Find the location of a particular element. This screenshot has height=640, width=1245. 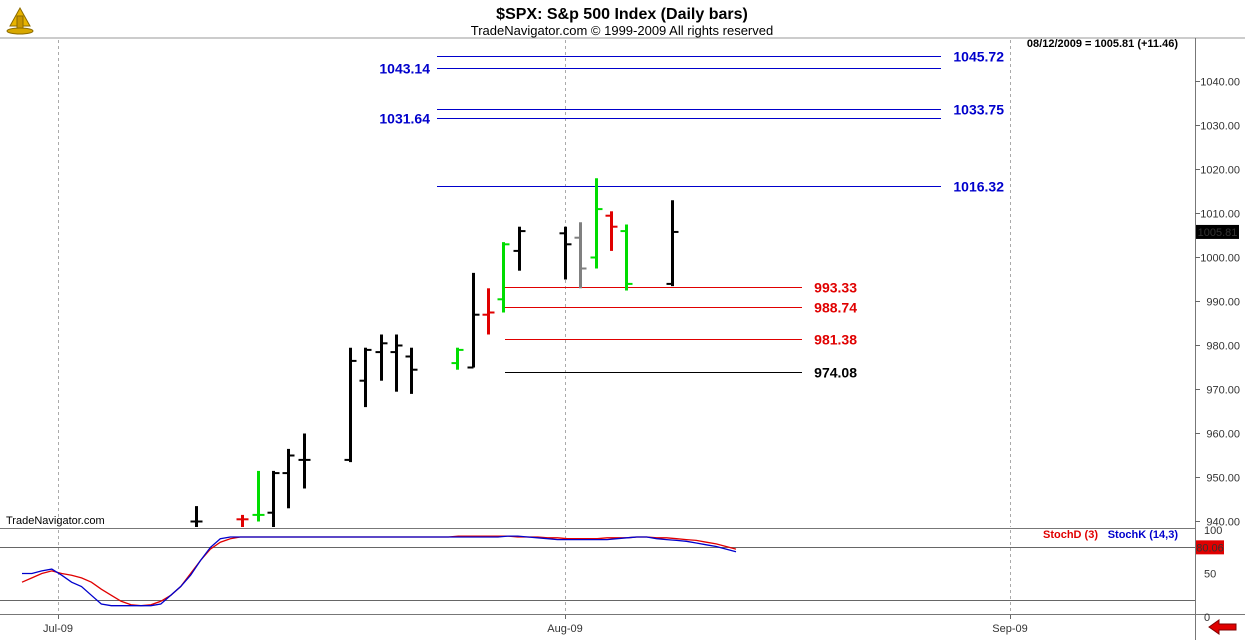

level-label: 1045.72 is located at coordinates (978, 57).